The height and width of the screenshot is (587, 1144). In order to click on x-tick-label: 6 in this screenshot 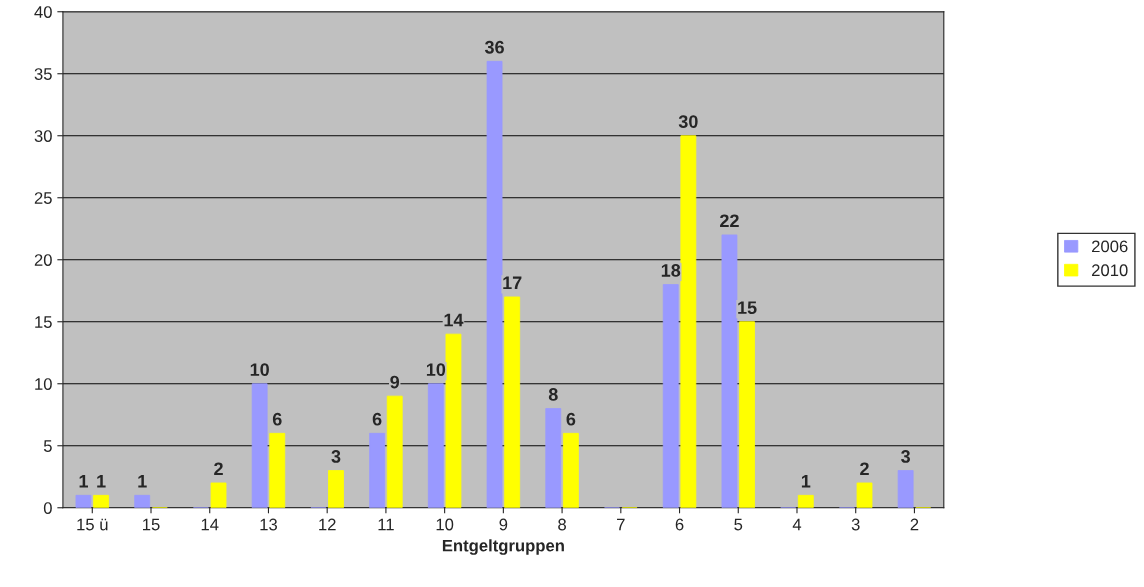, I will do `click(679, 524)`.